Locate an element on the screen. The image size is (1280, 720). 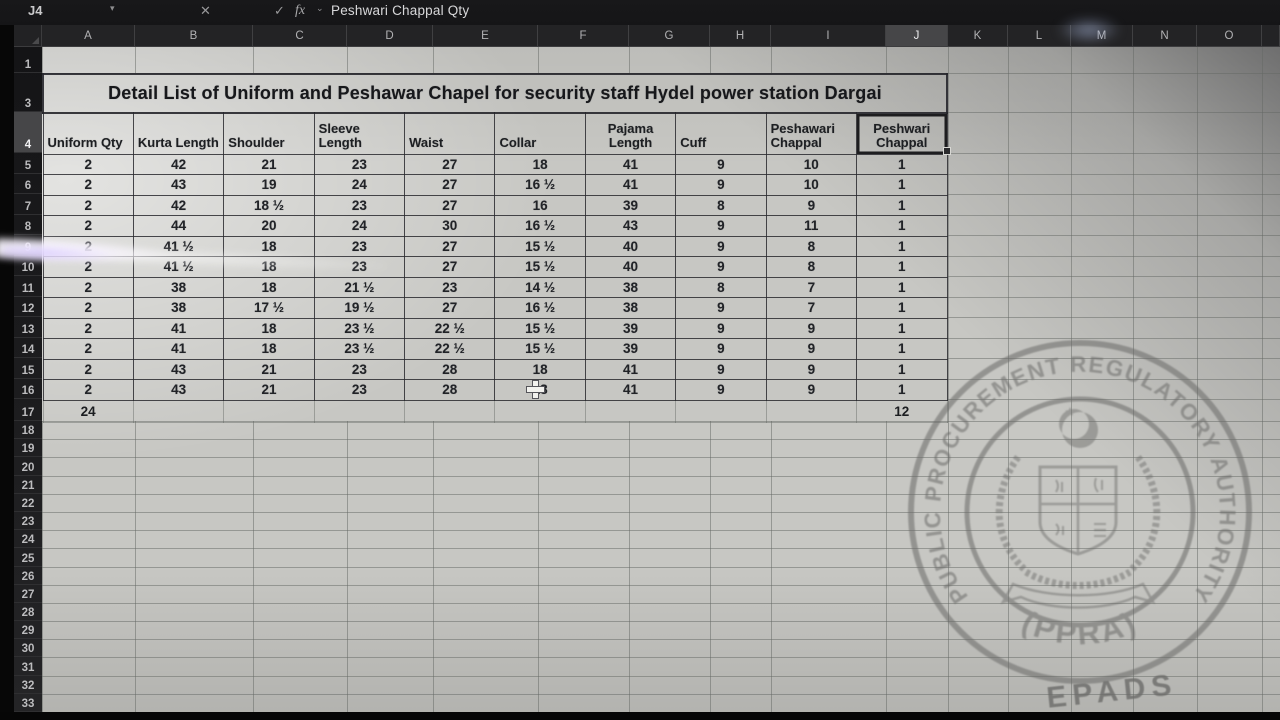
cell-r12c8: 9 is located at coordinates (721, 308).